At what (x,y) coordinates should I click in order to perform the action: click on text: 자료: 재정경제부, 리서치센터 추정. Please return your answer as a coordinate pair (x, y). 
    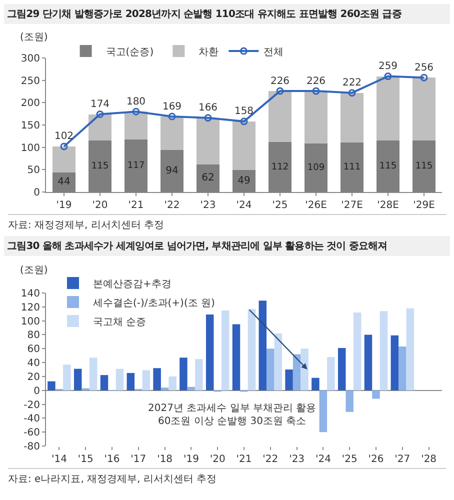
    Looking at the image, I should click on (227, 223).